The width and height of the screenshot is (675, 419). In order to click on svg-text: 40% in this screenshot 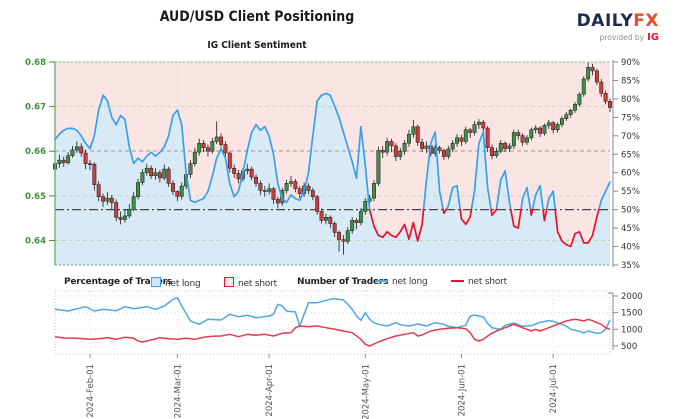, I will do `click(630, 248)`.